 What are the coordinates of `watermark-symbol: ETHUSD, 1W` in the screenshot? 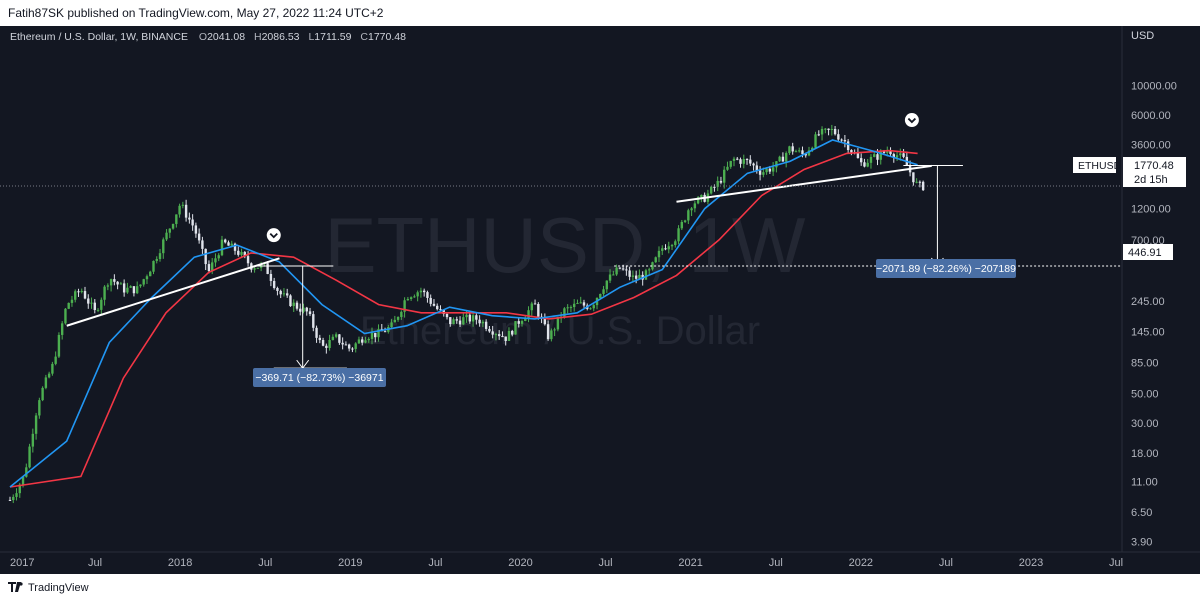 It's located at (564, 245).